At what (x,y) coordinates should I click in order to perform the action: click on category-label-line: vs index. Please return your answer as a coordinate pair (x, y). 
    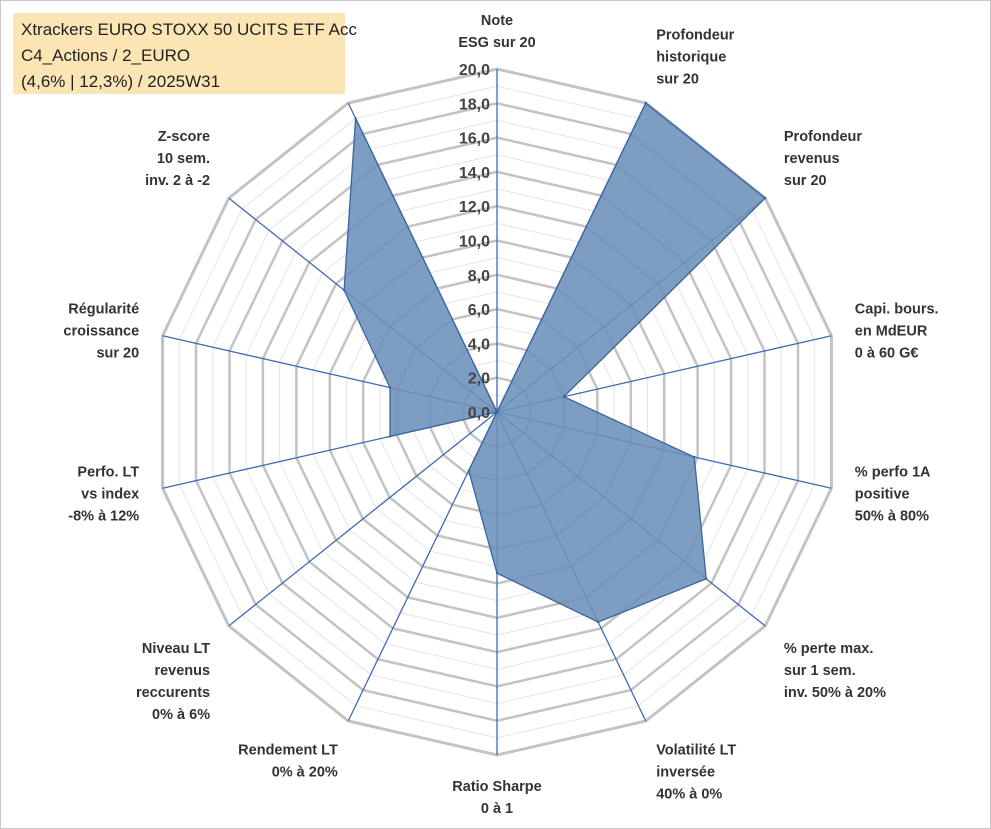
    Looking at the image, I should click on (110, 495).